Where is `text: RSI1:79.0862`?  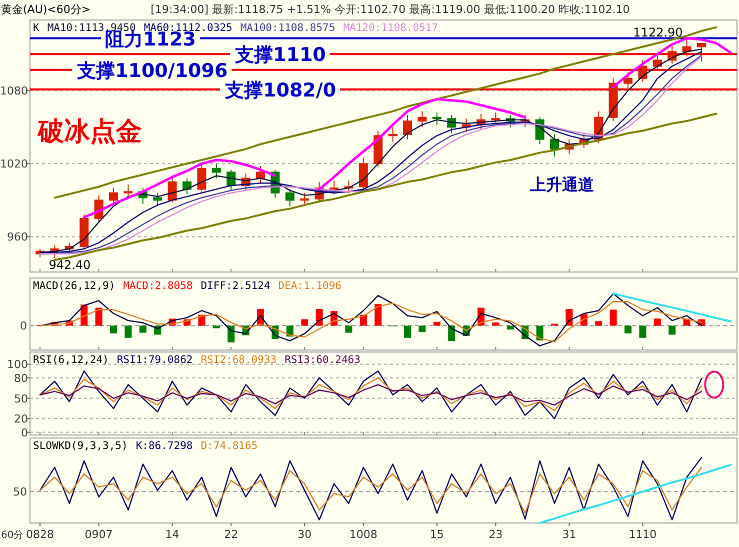 text: RSI1:79.0862 is located at coordinates (154, 360).